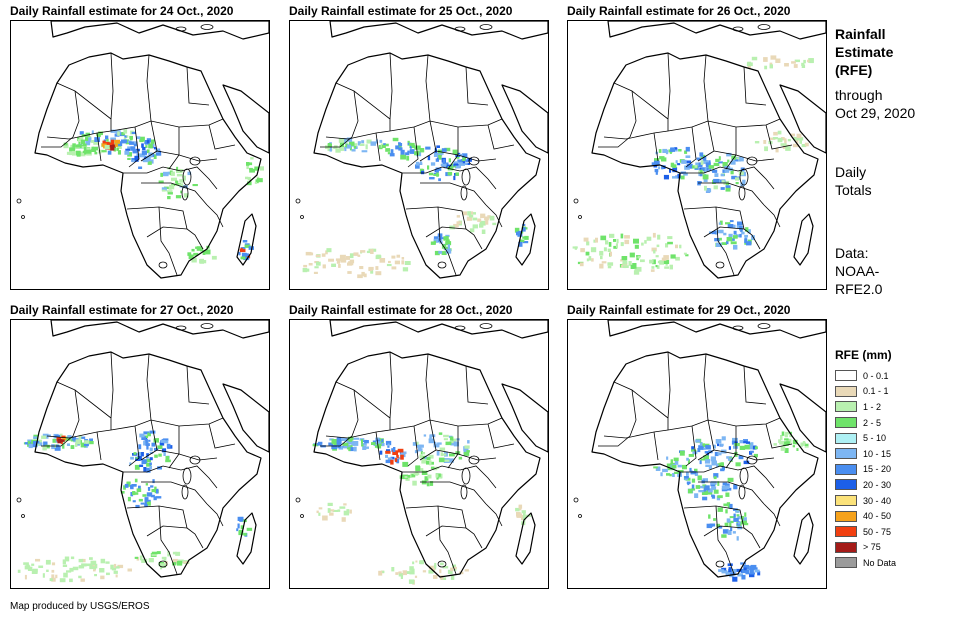 Image resolution: width=967 pixels, height=626 pixels. What do you see at coordinates (853, 190) in the screenshot?
I see `sidebar-totals-line-2: Totals` at bounding box center [853, 190].